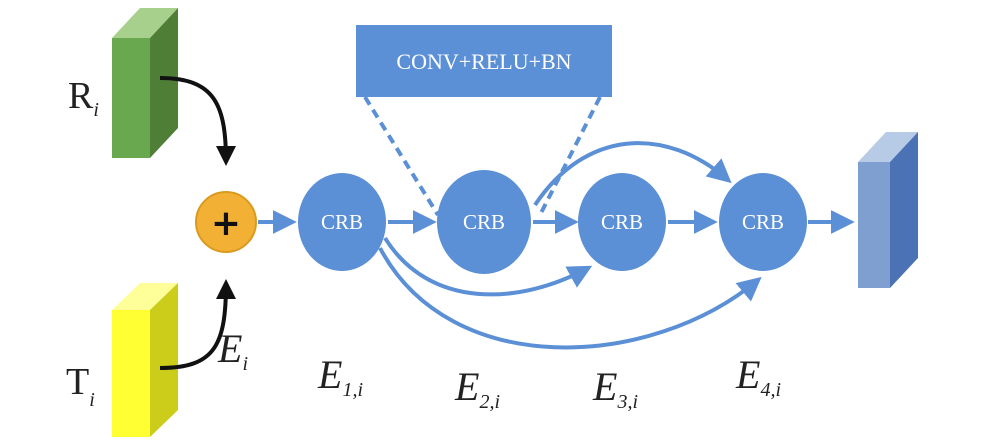 The image size is (1000, 442). I want to click on stage-label-e1: E1,i, so click(340, 376).